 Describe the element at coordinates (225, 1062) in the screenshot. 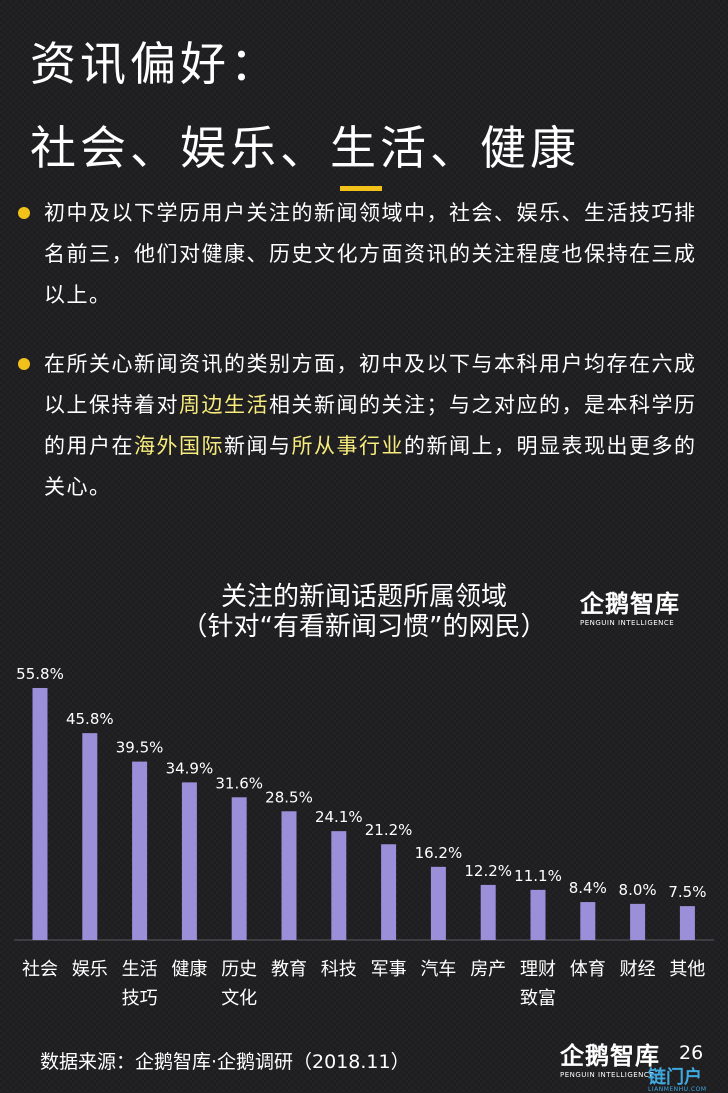

I see `data-source-note: 数据来源：企鹅智库·企鹅调研（2018.11）` at that location.